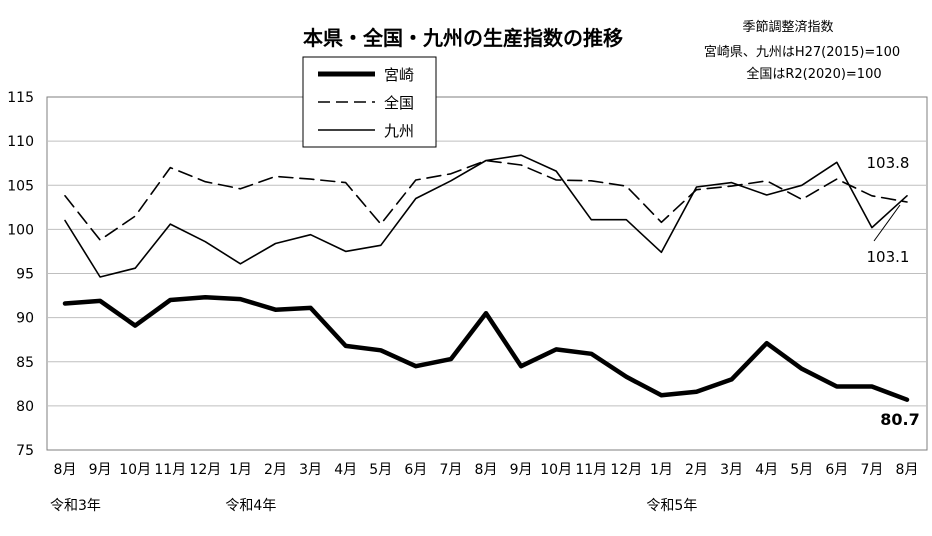 The height and width of the screenshot is (536, 932). What do you see at coordinates (399, 131) in the screenshot?
I see `legend-label-kyushu: 九州` at bounding box center [399, 131].